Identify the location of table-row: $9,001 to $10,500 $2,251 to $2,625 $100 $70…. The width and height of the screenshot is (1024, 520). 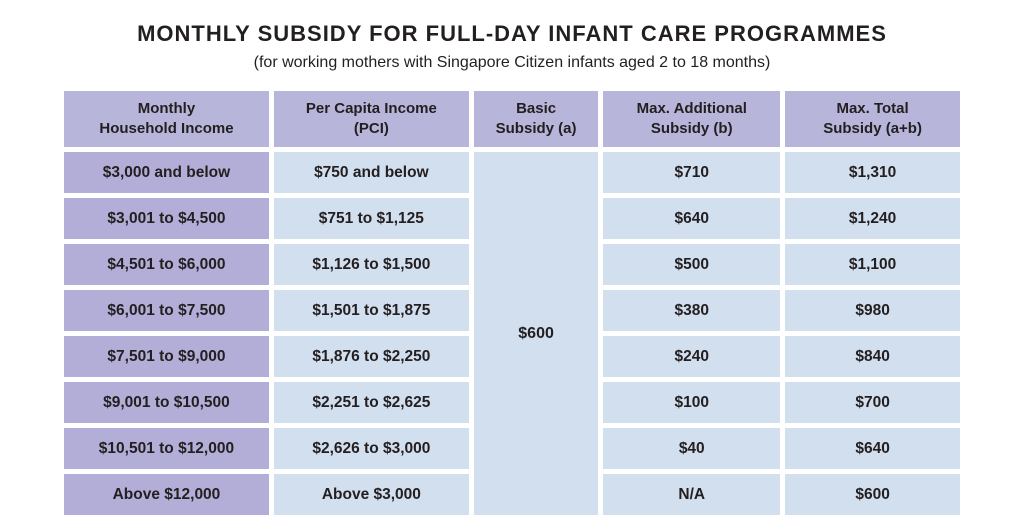
(512, 402).